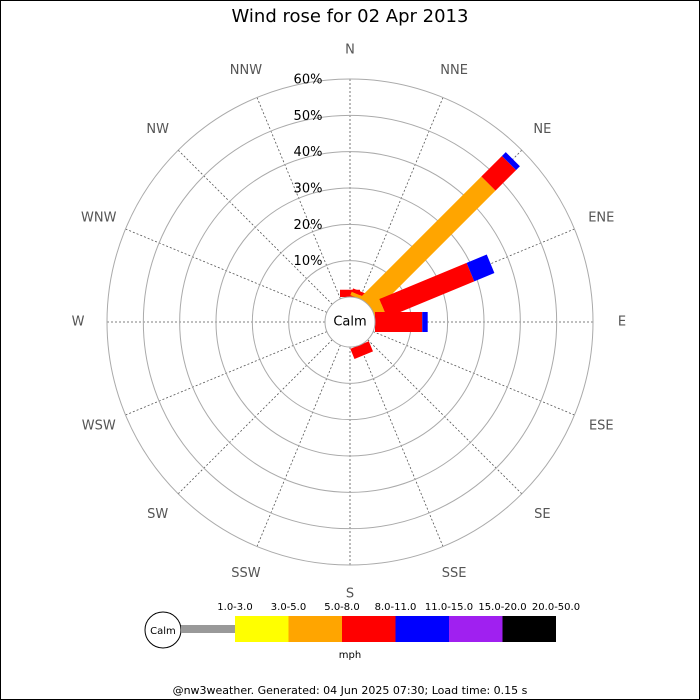 The width and height of the screenshot is (700, 700). I want to click on legend-label: 11.0-15.0, so click(449, 607).